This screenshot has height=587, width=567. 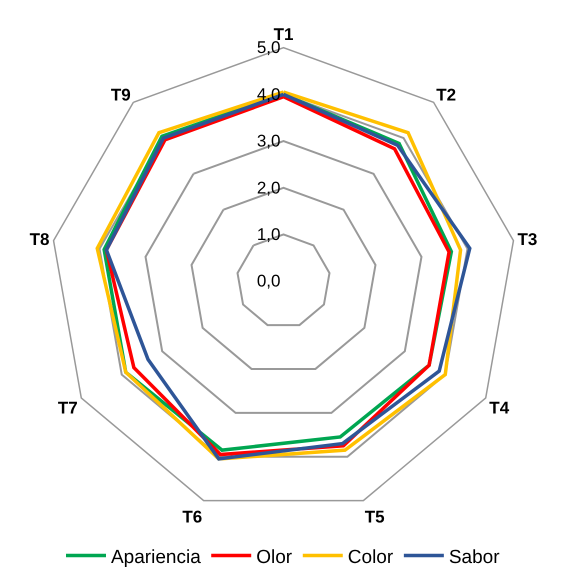 I want to click on legend-label: Olor, so click(x=274, y=557).